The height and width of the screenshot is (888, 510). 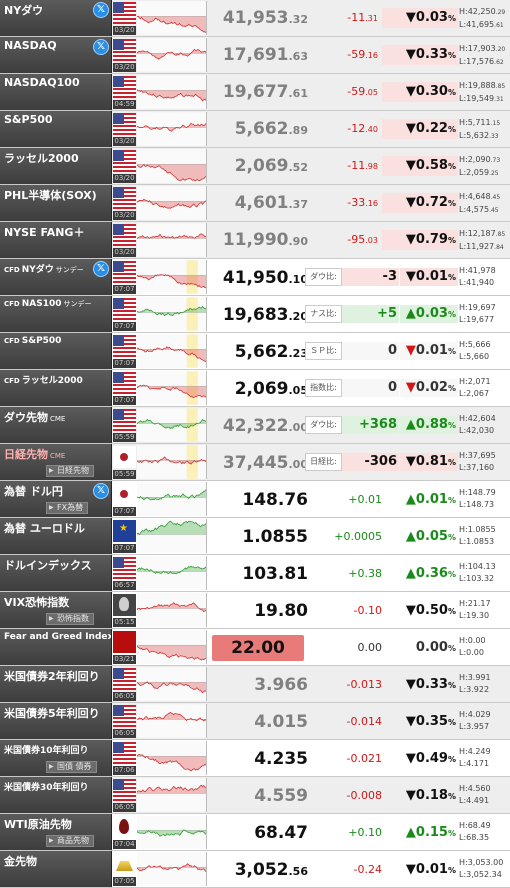 I want to click on instrument-label: CFD S&P500, so click(x=56, y=351).